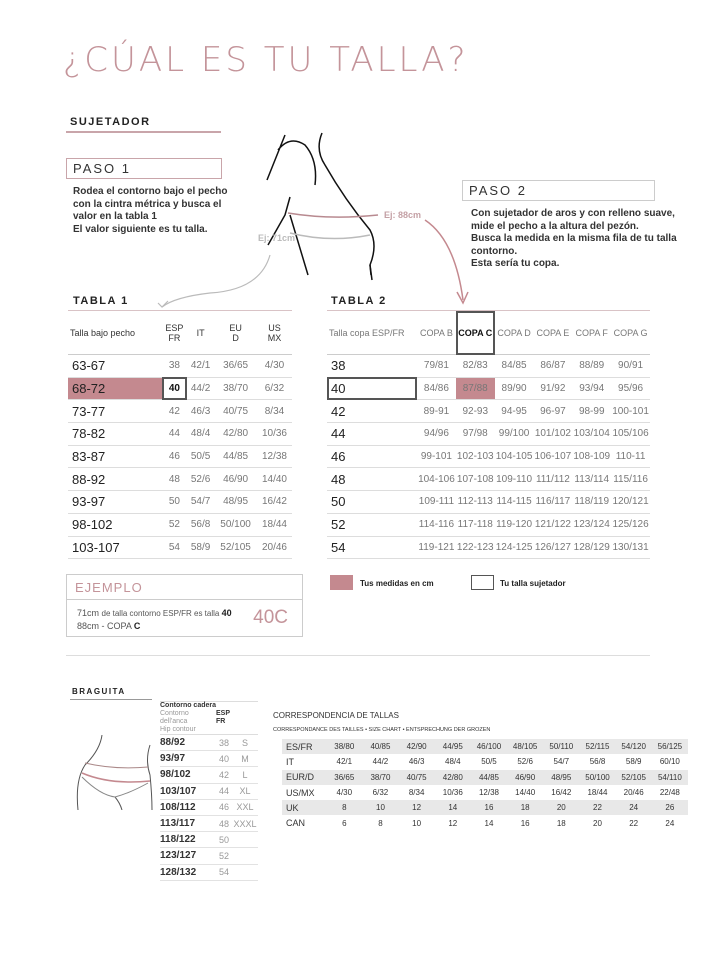  Describe the element at coordinates (274, 332) in the screenshot. I see `column-header: US MX` at that location.